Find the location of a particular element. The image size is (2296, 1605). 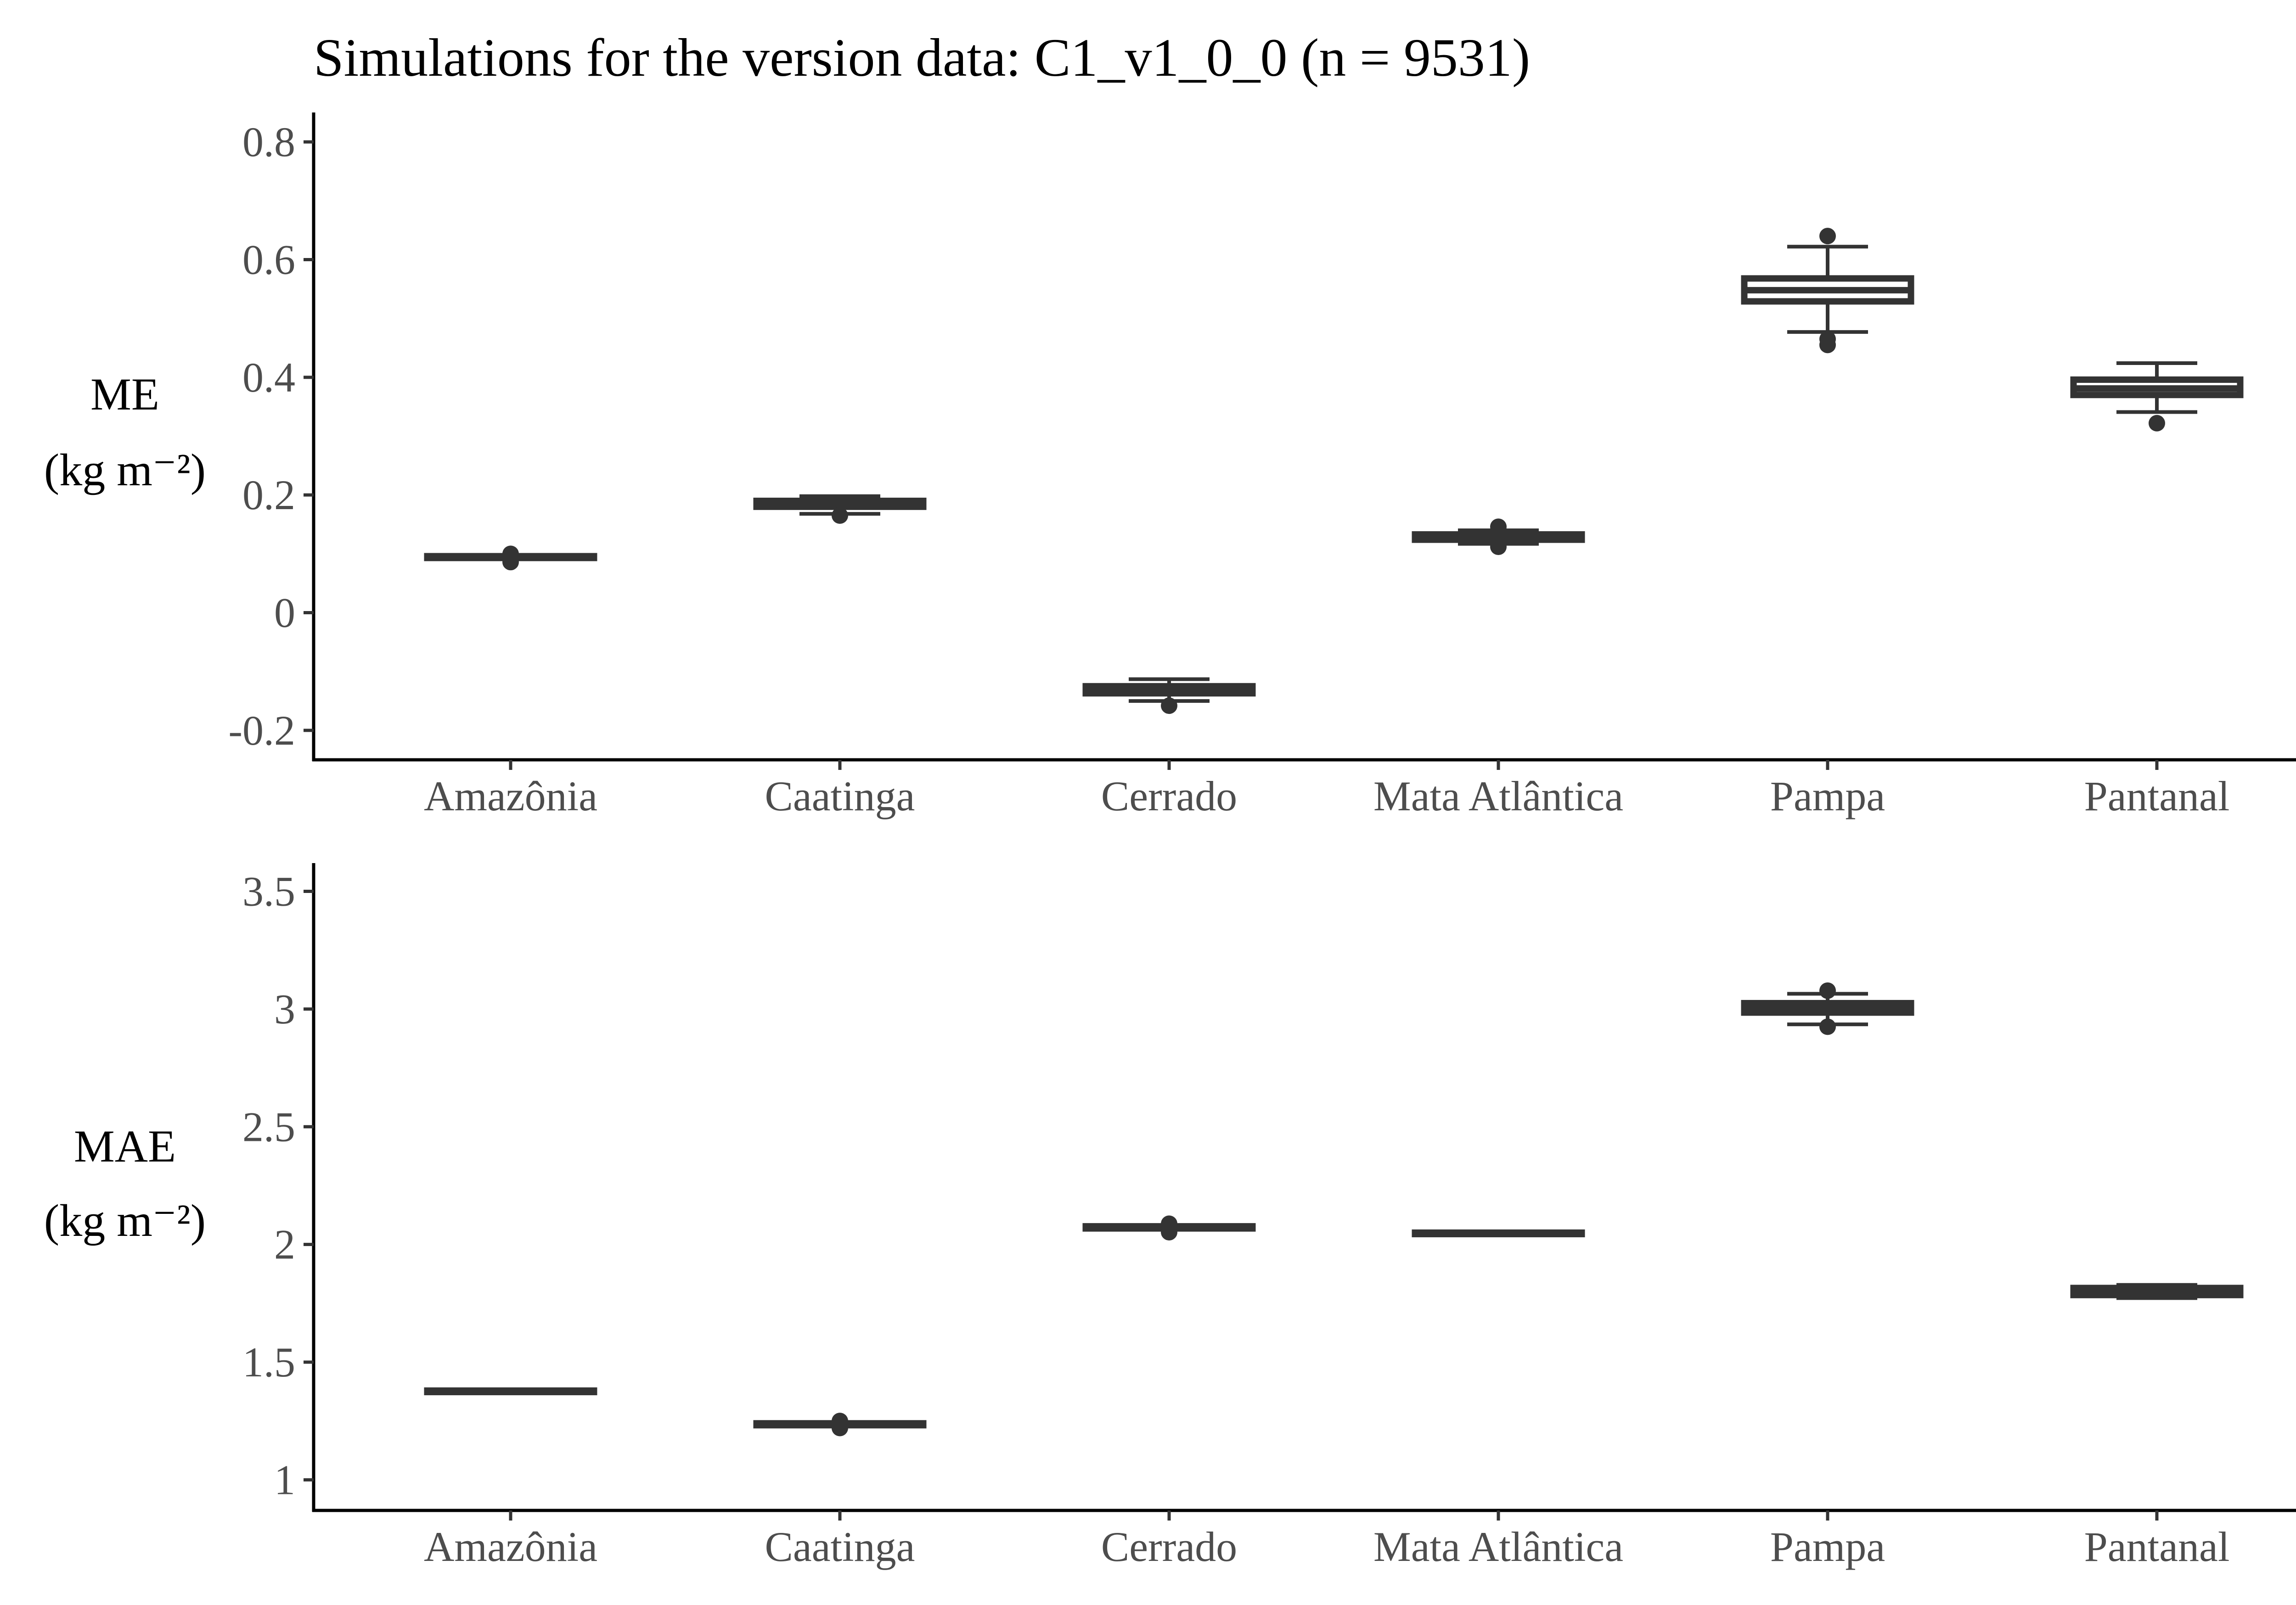

me-x-tick-label: Pampa is located at coordinates (1828, 796).